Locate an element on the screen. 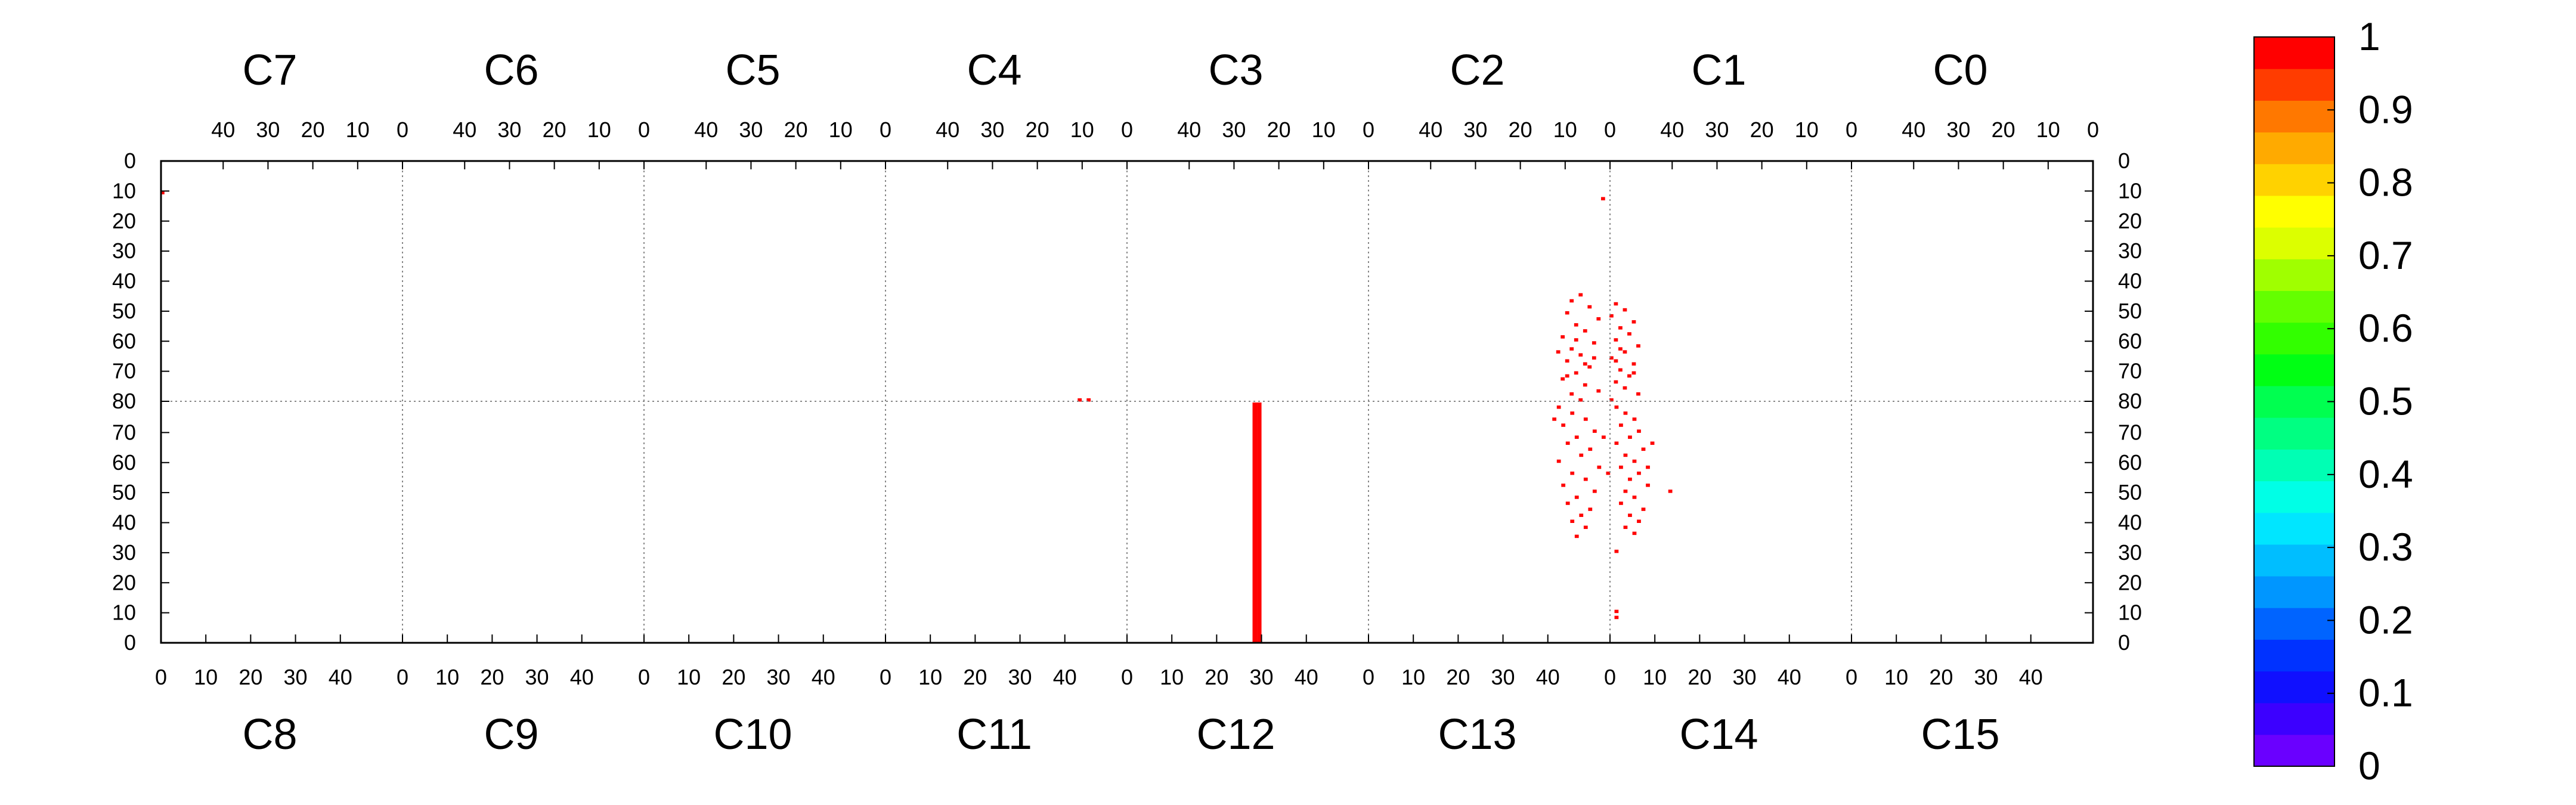 The height and width of the screenshot is (805, 2576). left-y-tick-label: 0 is located at coordinates (130, 161).